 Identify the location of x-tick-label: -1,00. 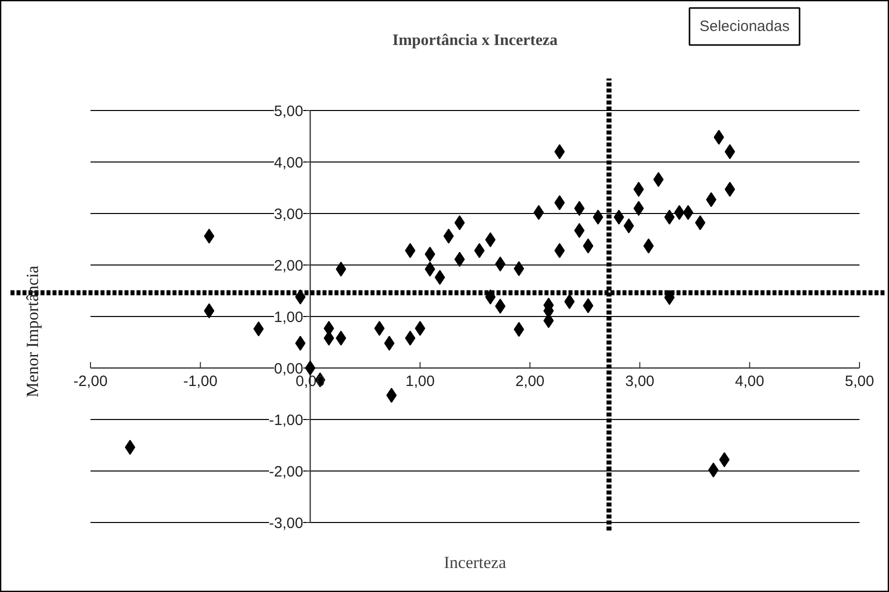
(200, 381).